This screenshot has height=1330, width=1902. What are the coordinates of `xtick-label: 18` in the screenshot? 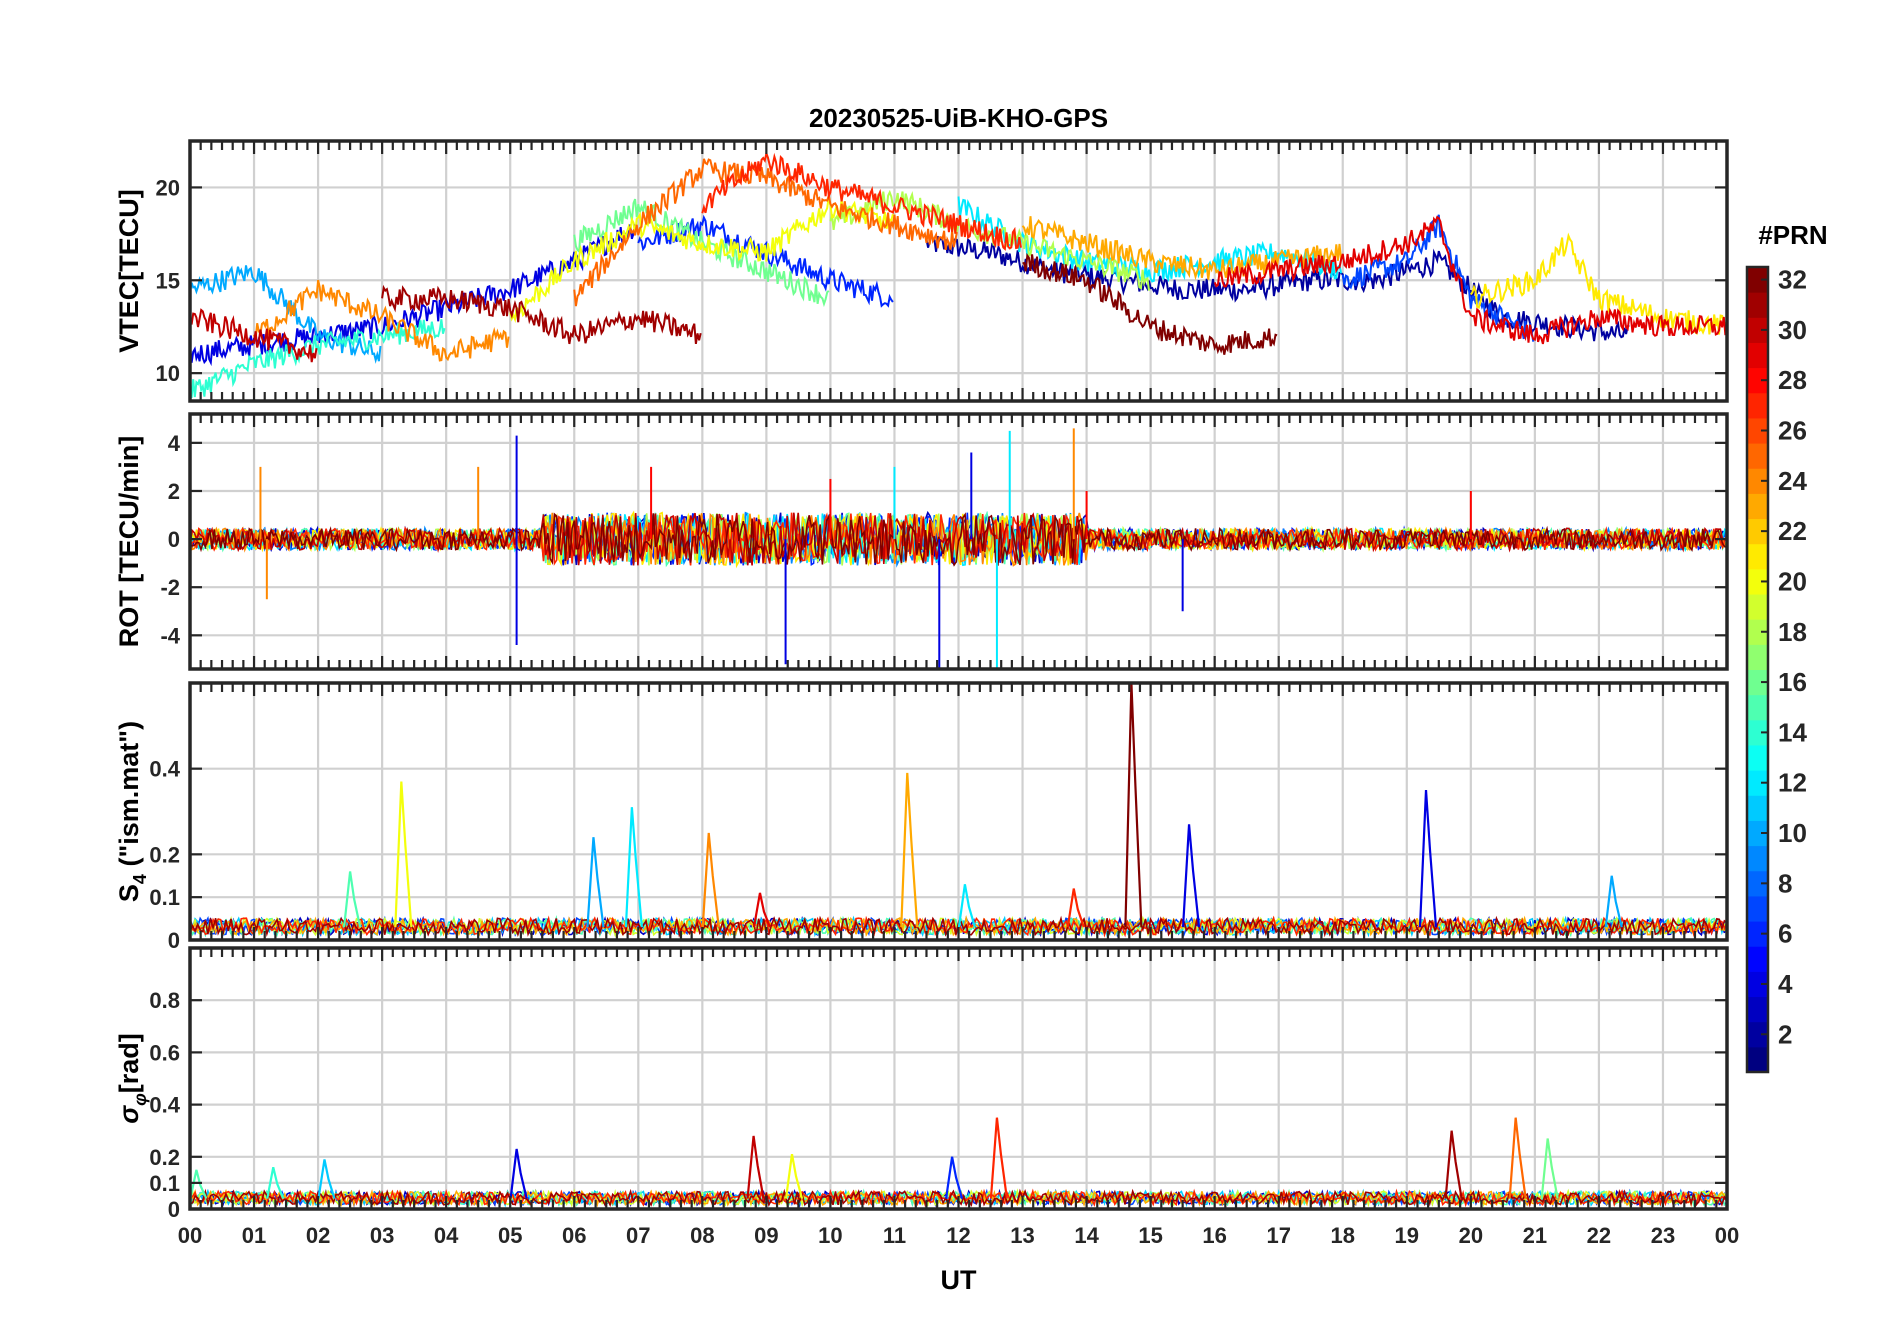 It's located at (1343, 1235).